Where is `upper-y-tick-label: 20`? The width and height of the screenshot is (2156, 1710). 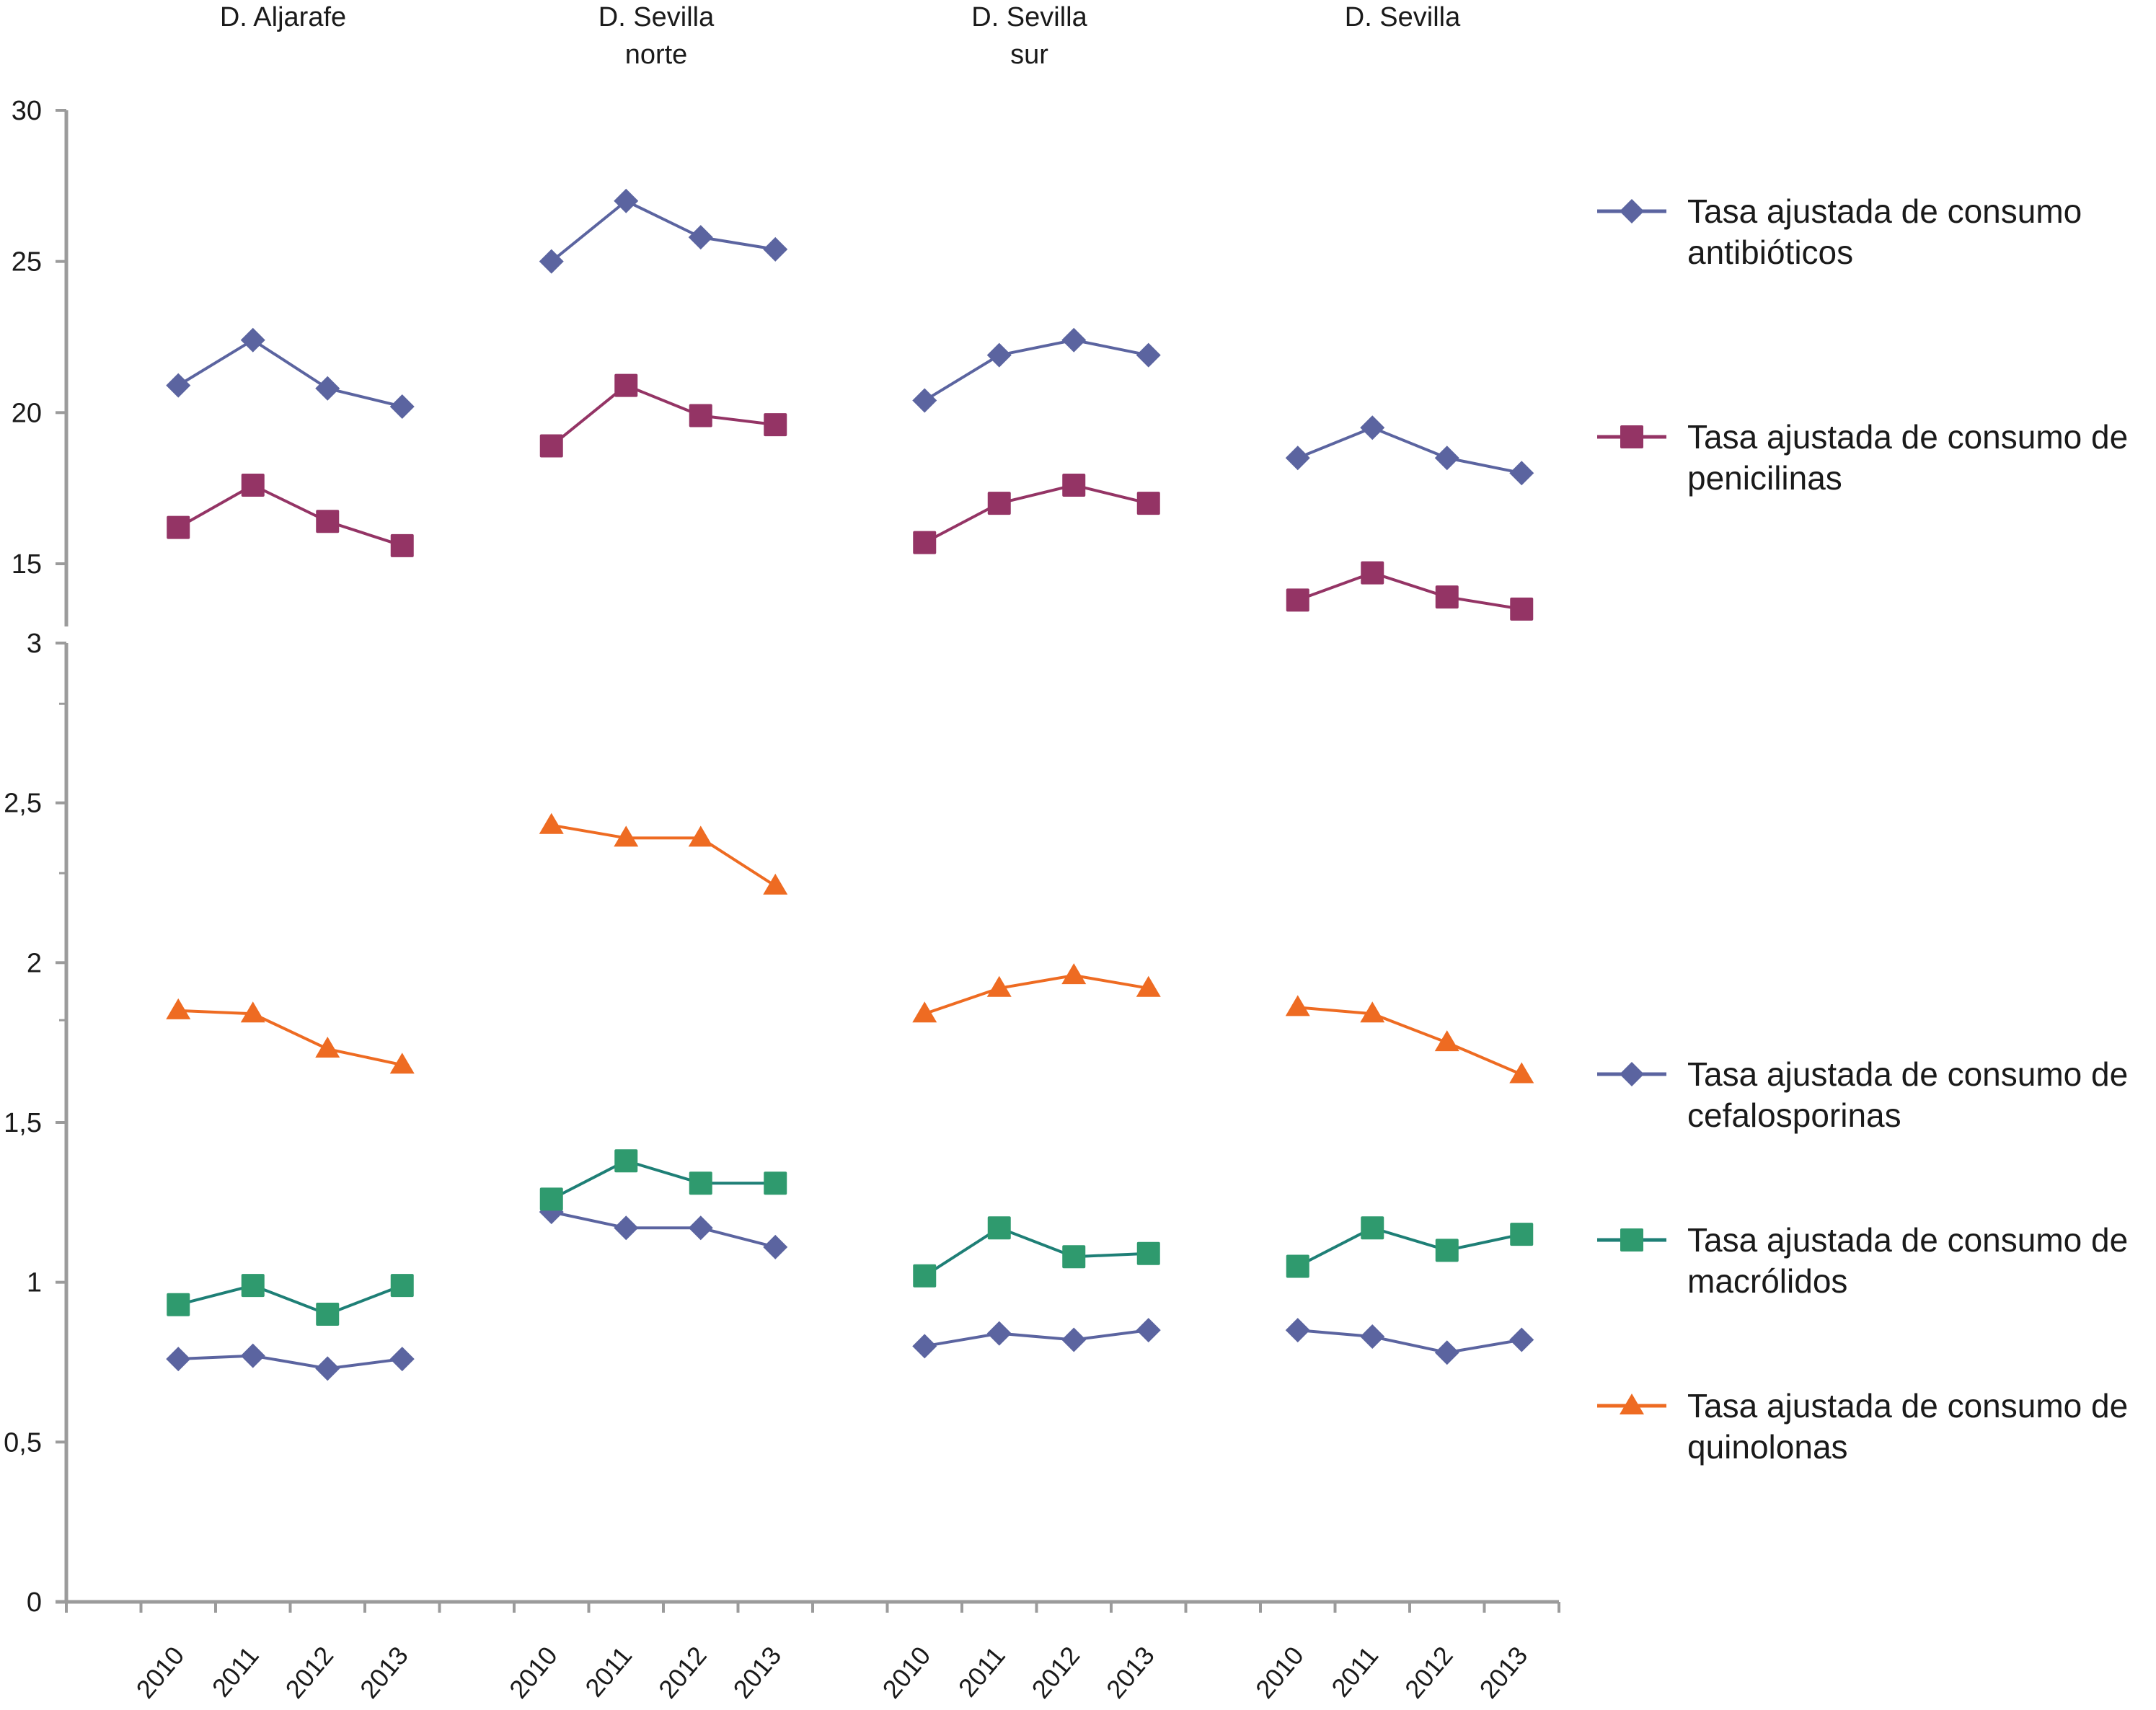 upper-y-tick-label: 20 is located at coordinates (27, 413).